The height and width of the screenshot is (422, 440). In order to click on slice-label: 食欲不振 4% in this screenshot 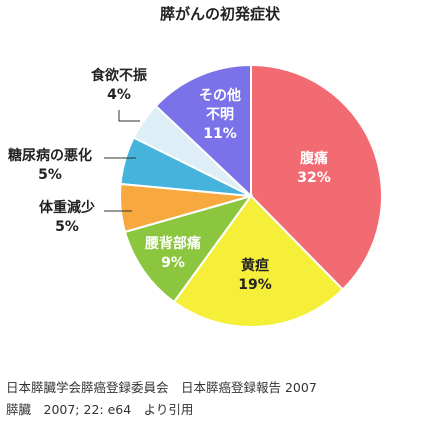, I will do `click(119, 85)`.